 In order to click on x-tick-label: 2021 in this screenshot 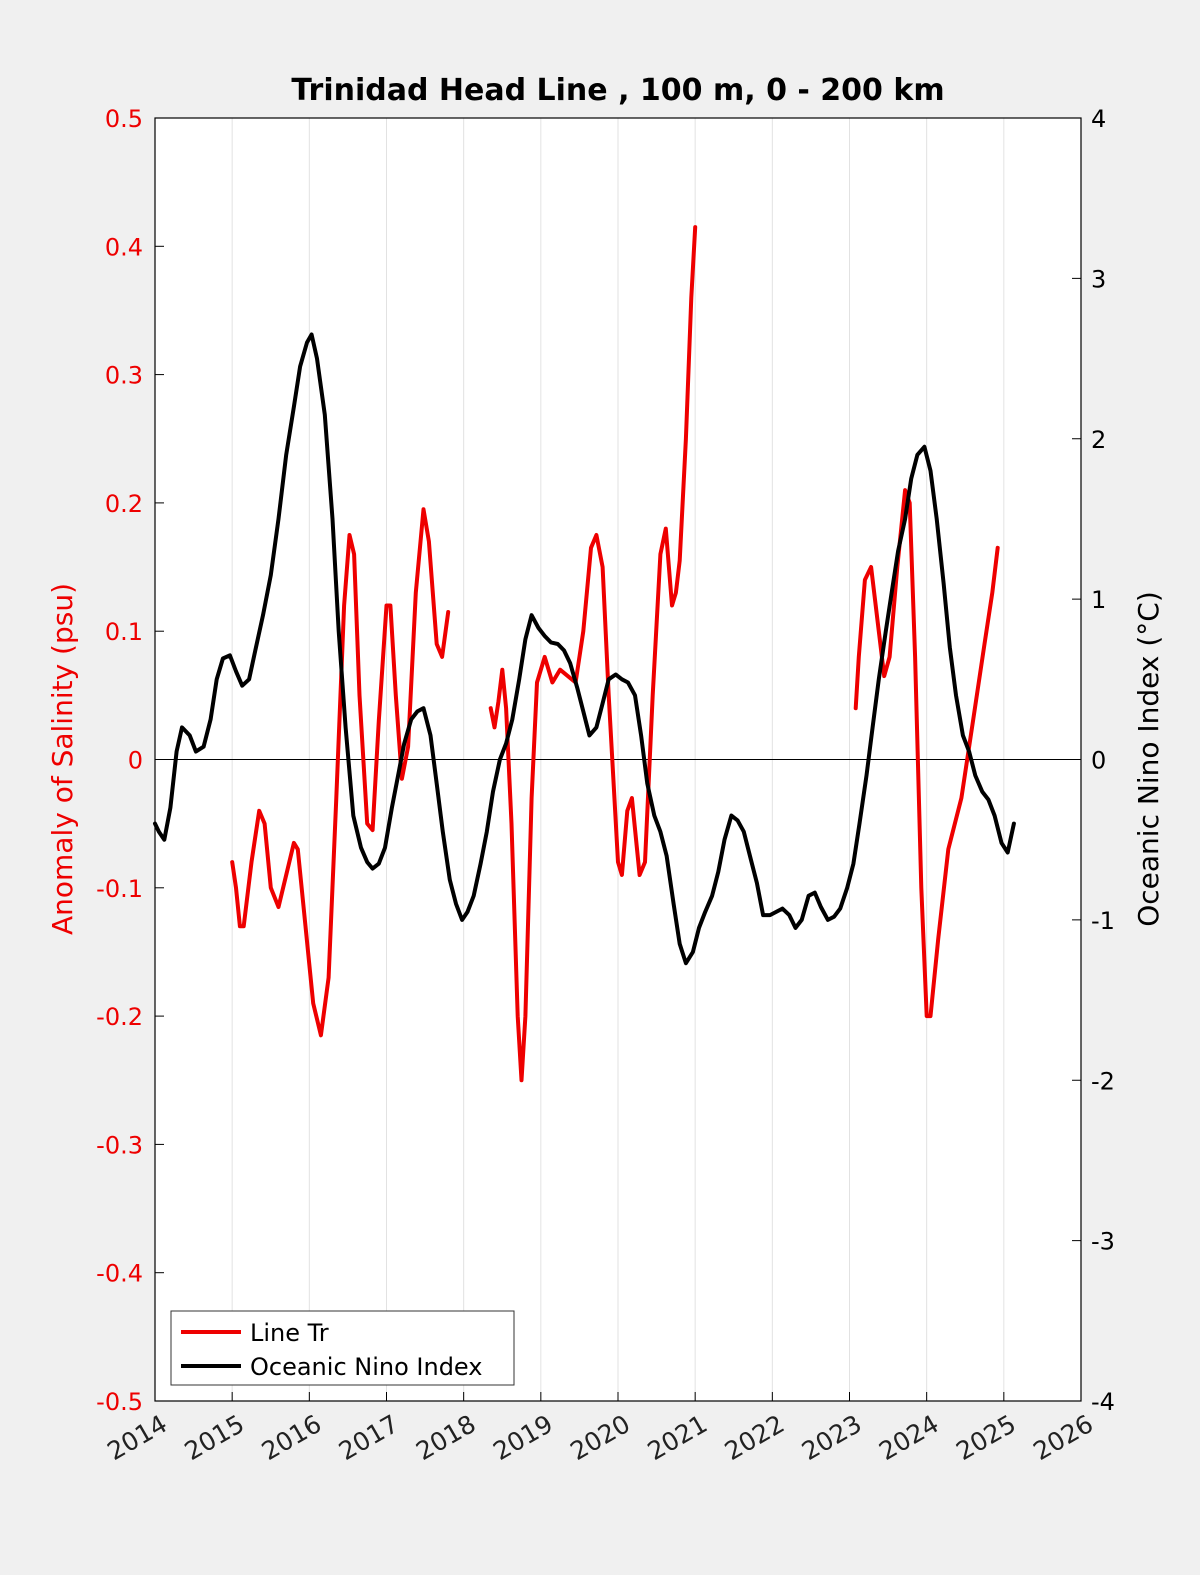, I will do `click(678, 1437)`.